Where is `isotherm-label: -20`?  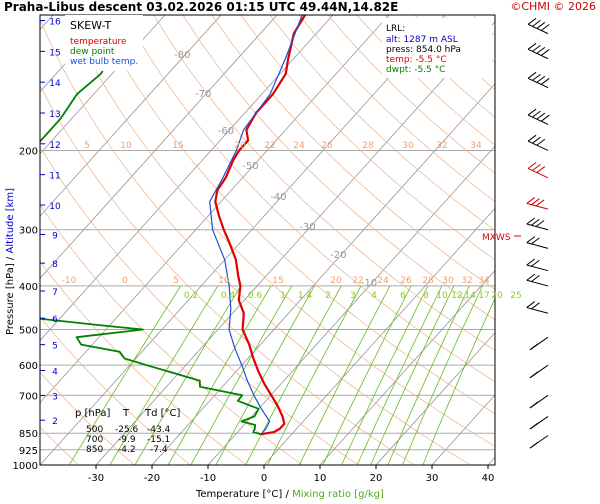
isotherm-label: -20 is located at coordinates (338, 255).